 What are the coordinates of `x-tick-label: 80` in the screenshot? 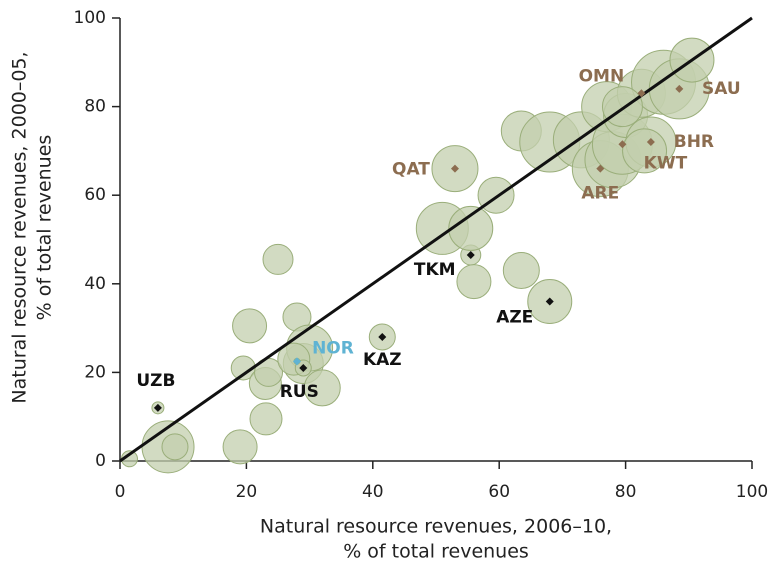 It's located at (626, 492).